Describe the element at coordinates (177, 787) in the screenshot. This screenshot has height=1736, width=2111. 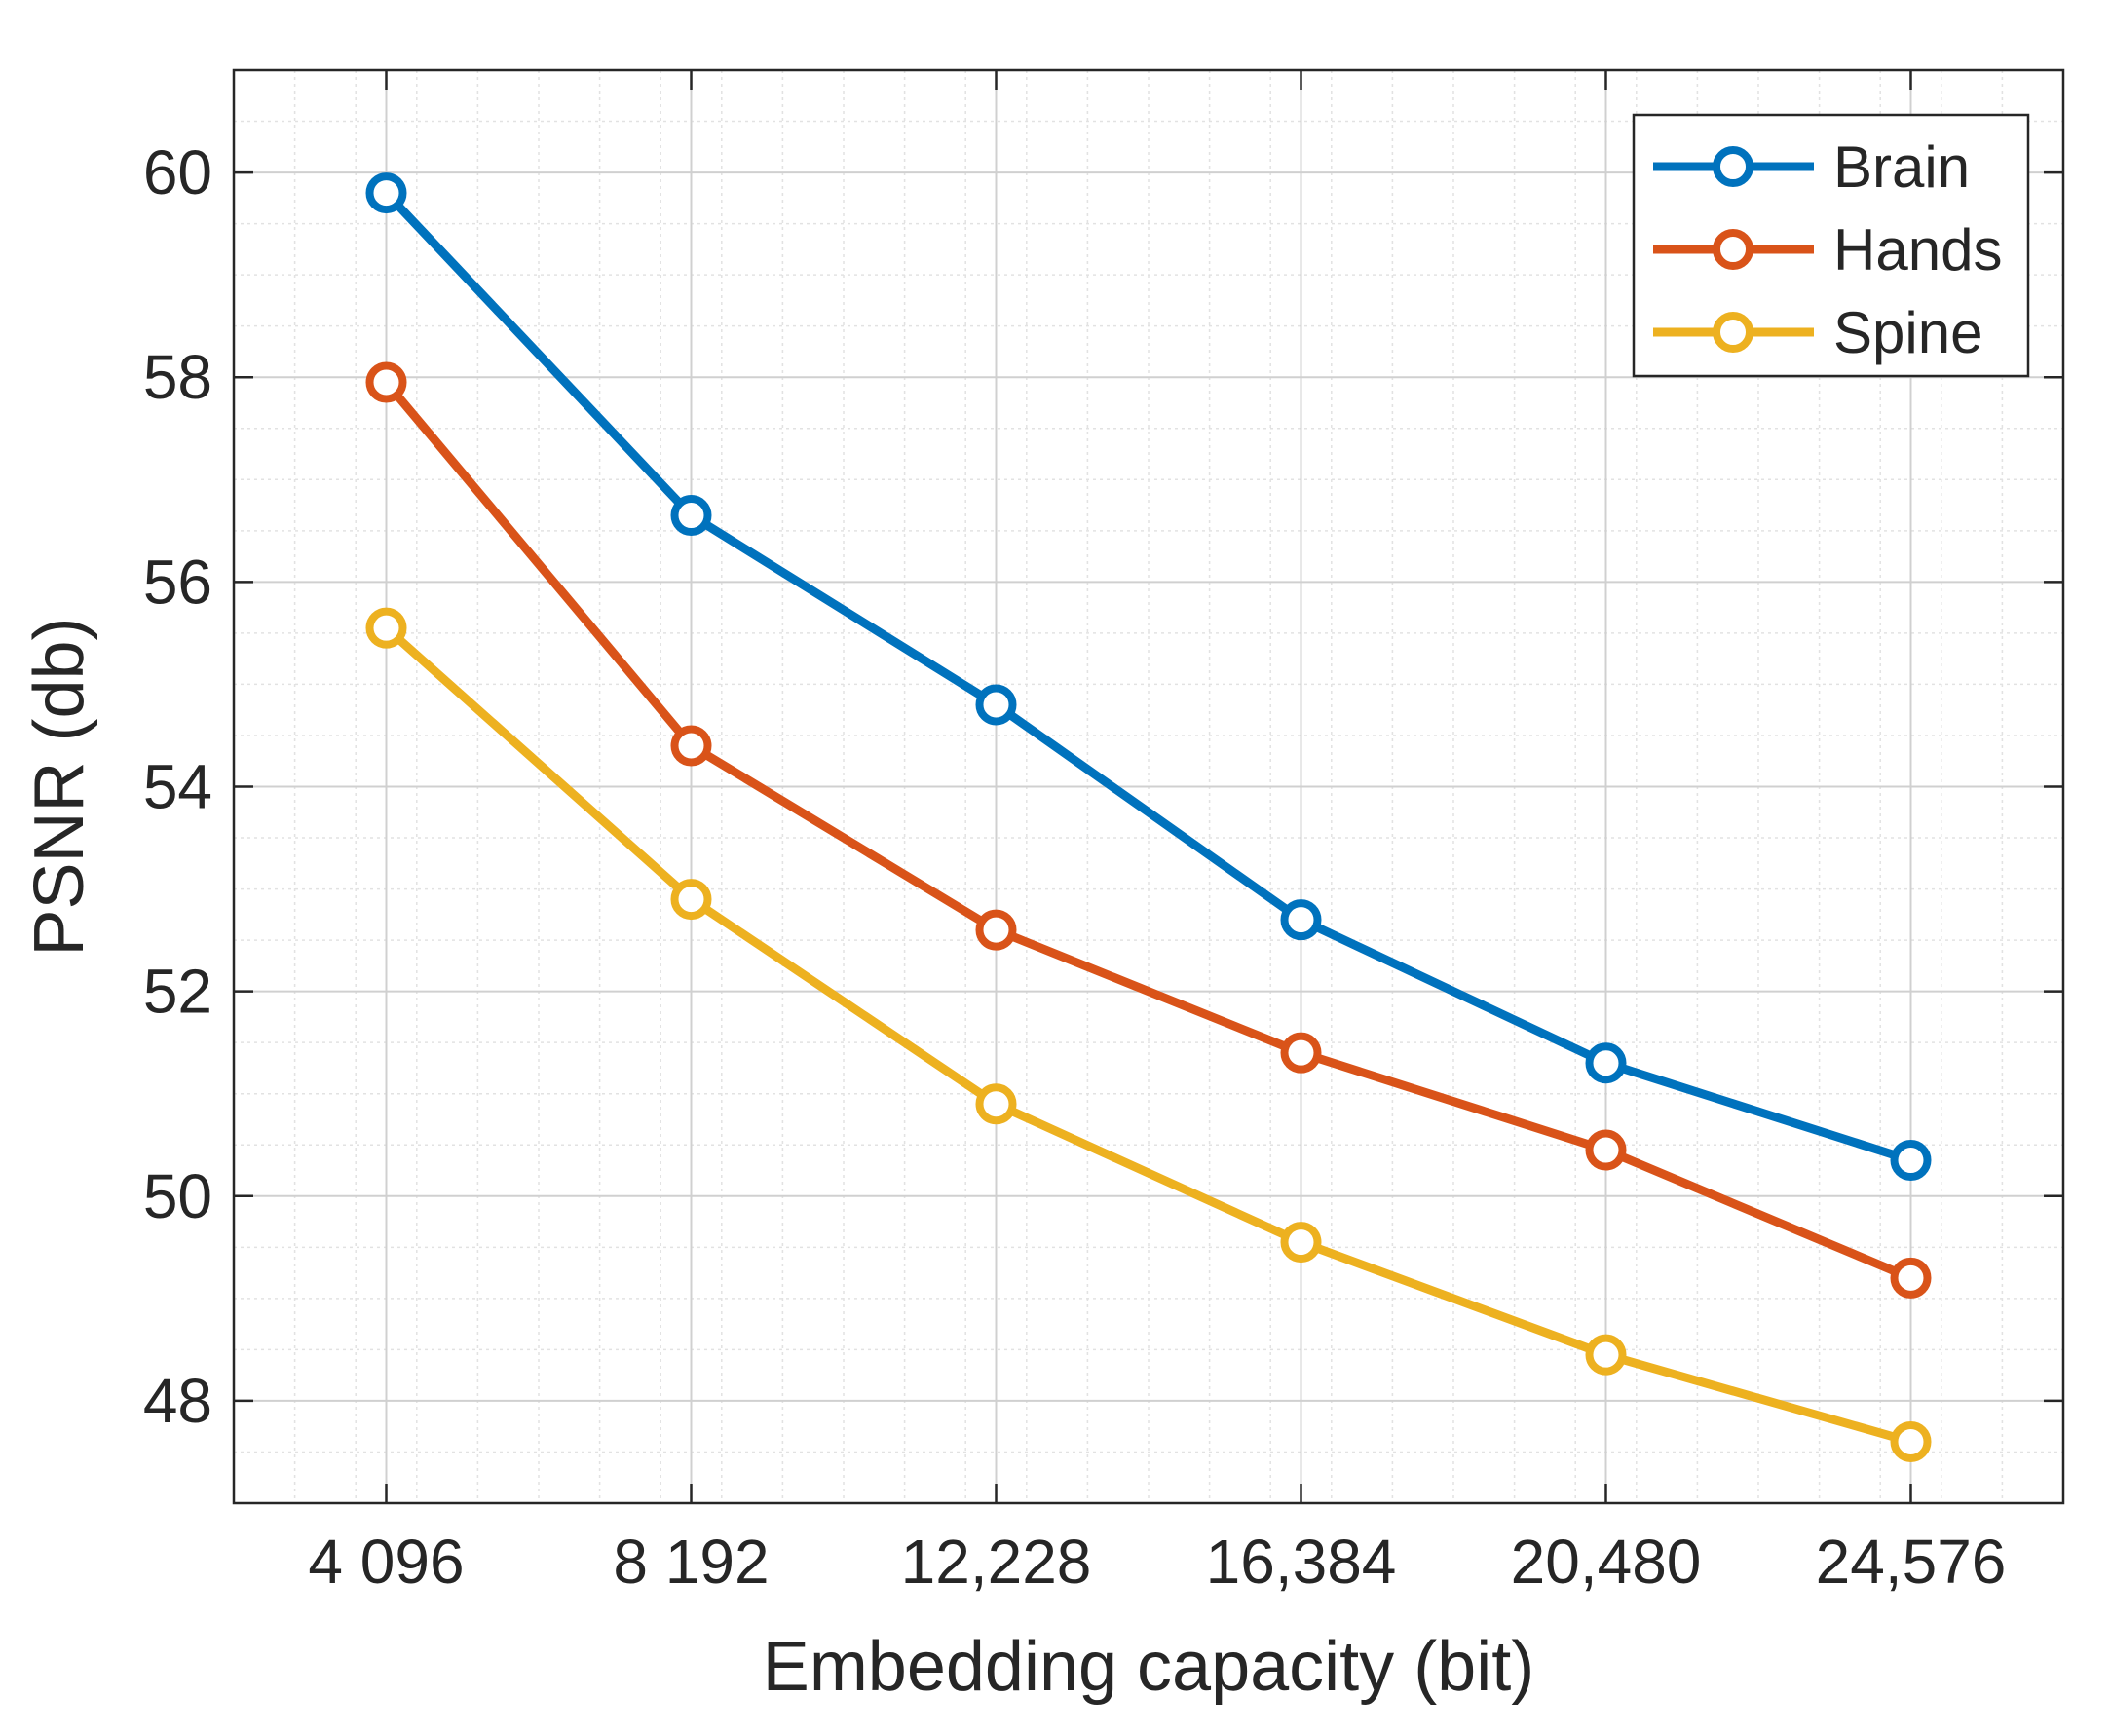
I see `y-tick-label: 54` at that location.